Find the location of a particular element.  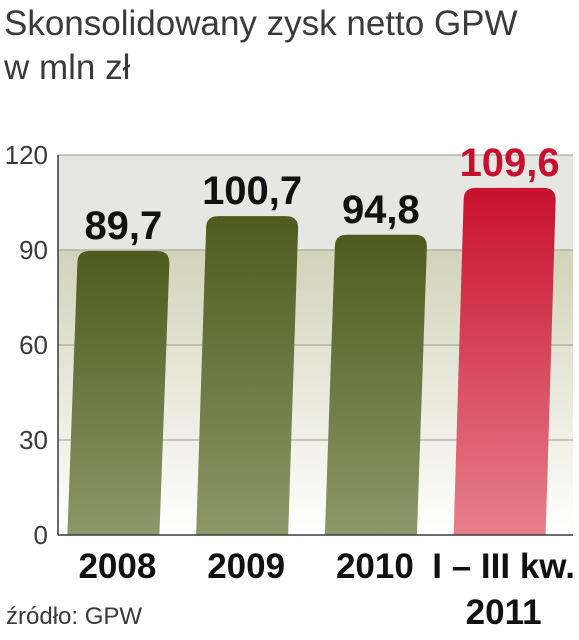

x-tick-label-3: 2010 is located at coordinates (375, 566).